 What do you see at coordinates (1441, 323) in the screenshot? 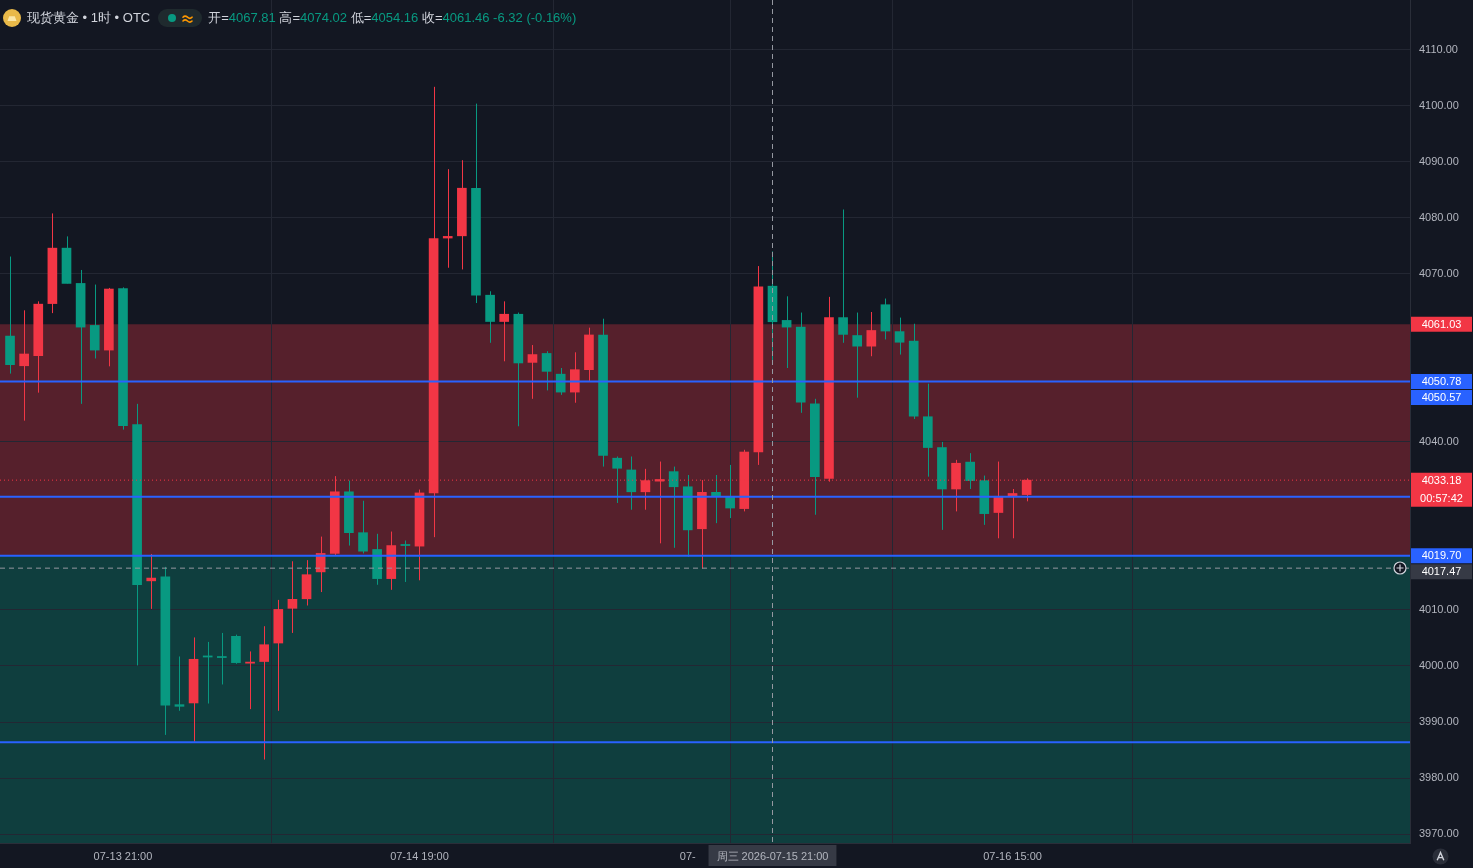
I see `band-label: 4061.03` at bounding box center [1441, 323].